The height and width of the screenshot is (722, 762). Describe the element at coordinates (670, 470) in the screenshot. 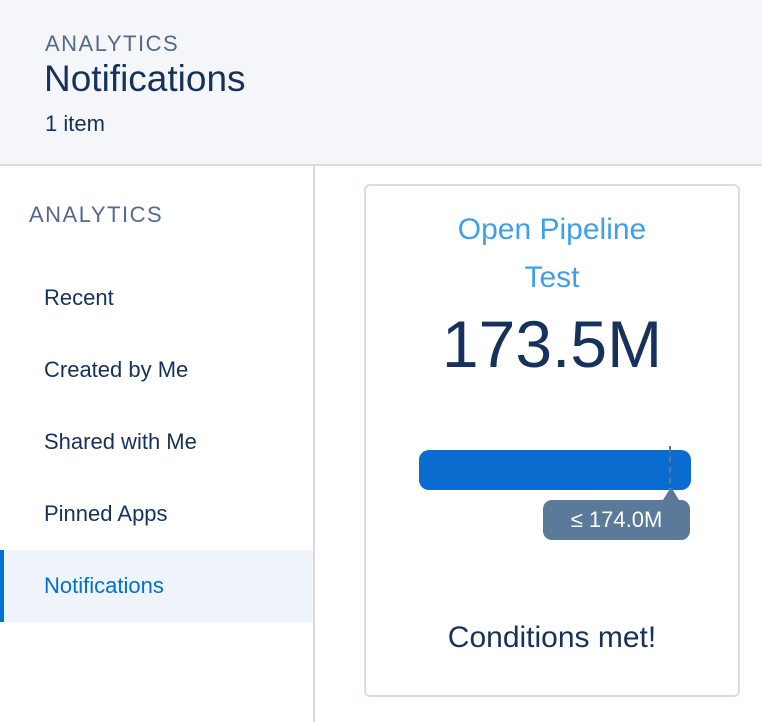

I see `threshold-marker` at that location.